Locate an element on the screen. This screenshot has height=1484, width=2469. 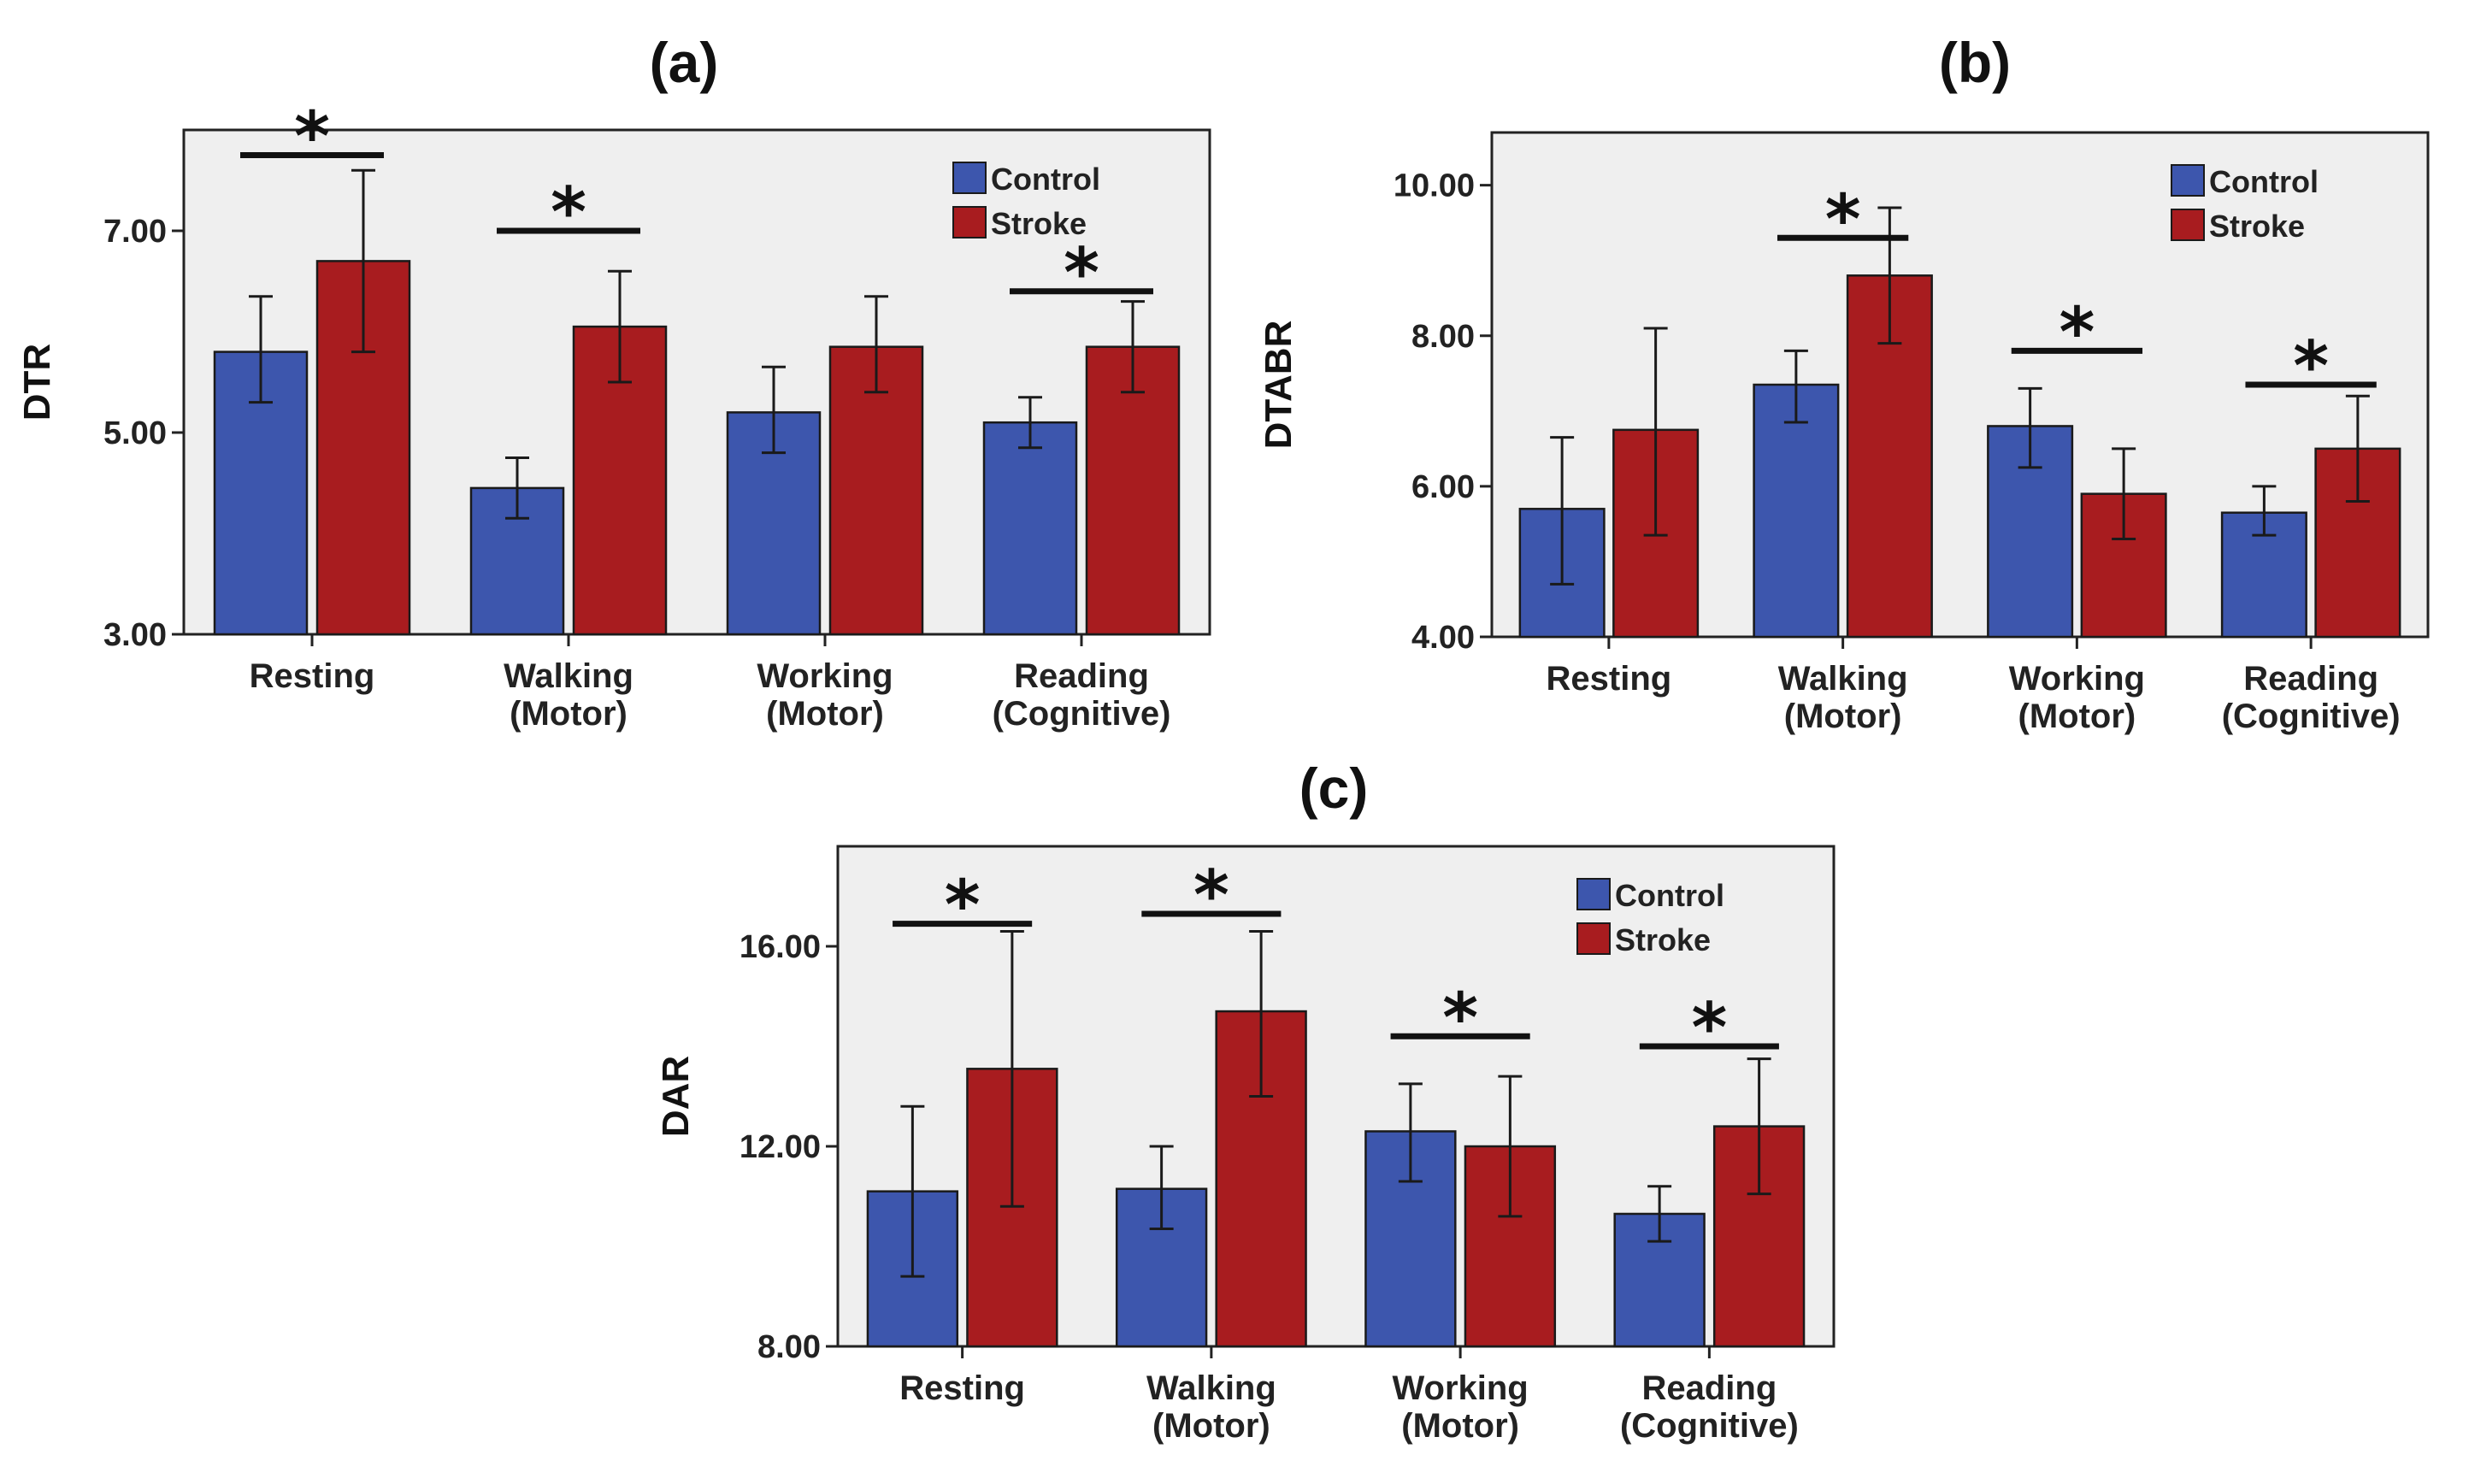
y-tick-label: 5.00 is located at coordinates (135, 433).